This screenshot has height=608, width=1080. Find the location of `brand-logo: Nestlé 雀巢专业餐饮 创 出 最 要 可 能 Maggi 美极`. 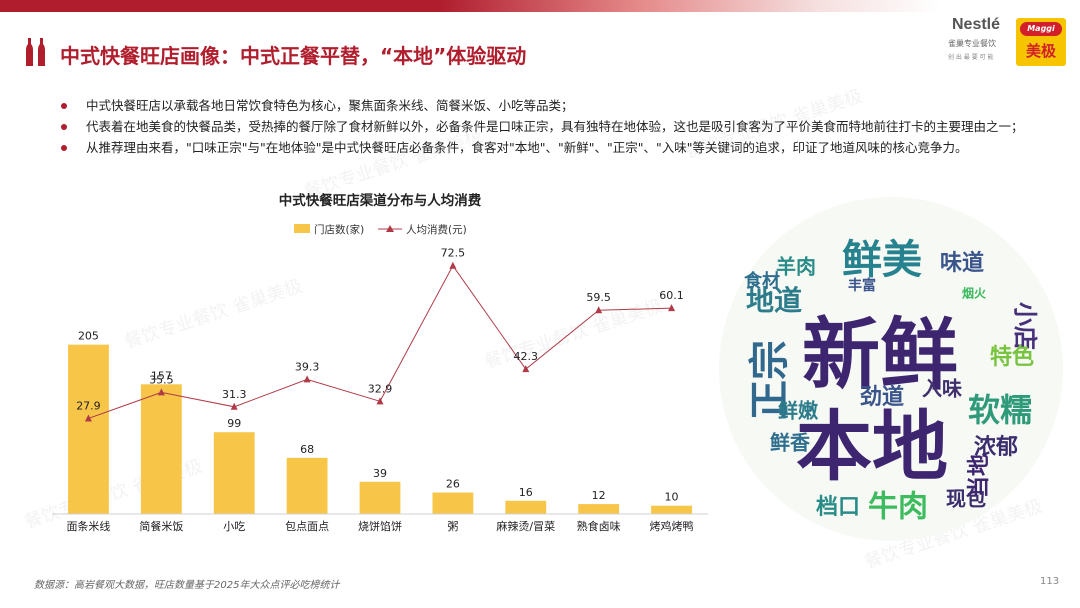

brand-logo: Nestlé 雀巢专业餐饮 创 出 最 要 可 能 Maggi 美极 is located at coordinates (1005, 42).